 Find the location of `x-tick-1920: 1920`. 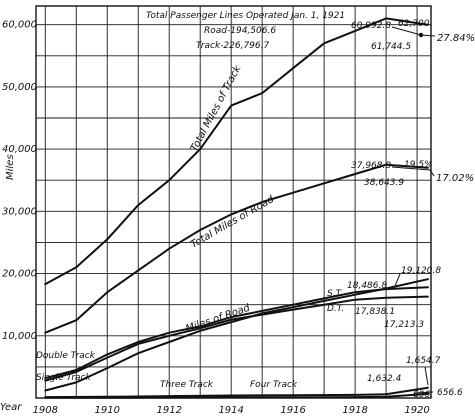

x-tick-1920: 1920 is located at coordinates (416, 410).